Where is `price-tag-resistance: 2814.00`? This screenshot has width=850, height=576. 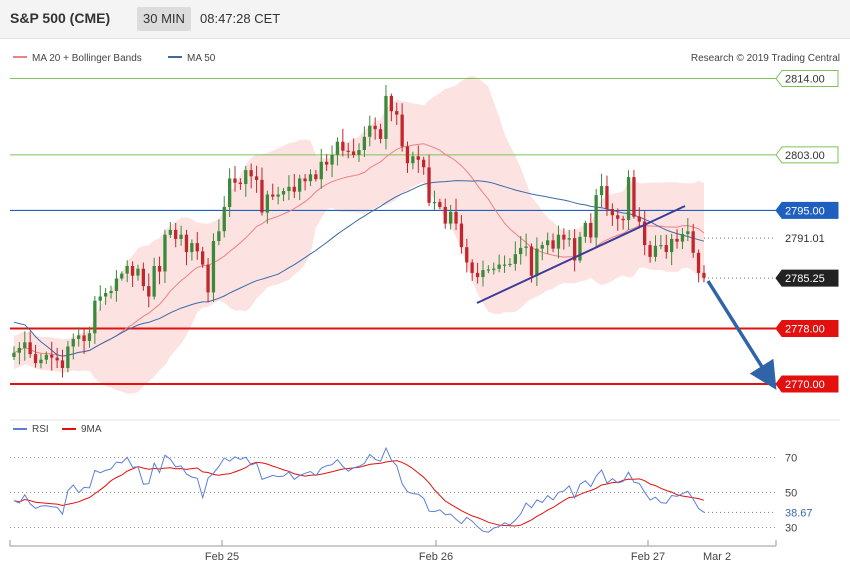
price-tag-resistance: 2814.00 is located at coordinates (807, 78).